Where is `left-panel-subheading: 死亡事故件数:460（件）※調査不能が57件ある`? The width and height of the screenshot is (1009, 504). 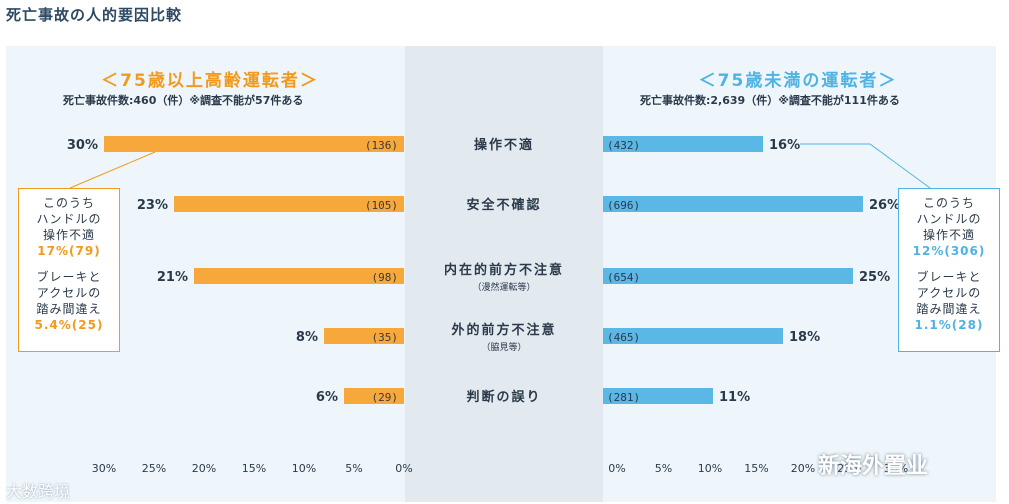 left-panel-subheading: 死亡事故件数:460（件）※調査不能が57件ある is located at coordinates (183, 100).